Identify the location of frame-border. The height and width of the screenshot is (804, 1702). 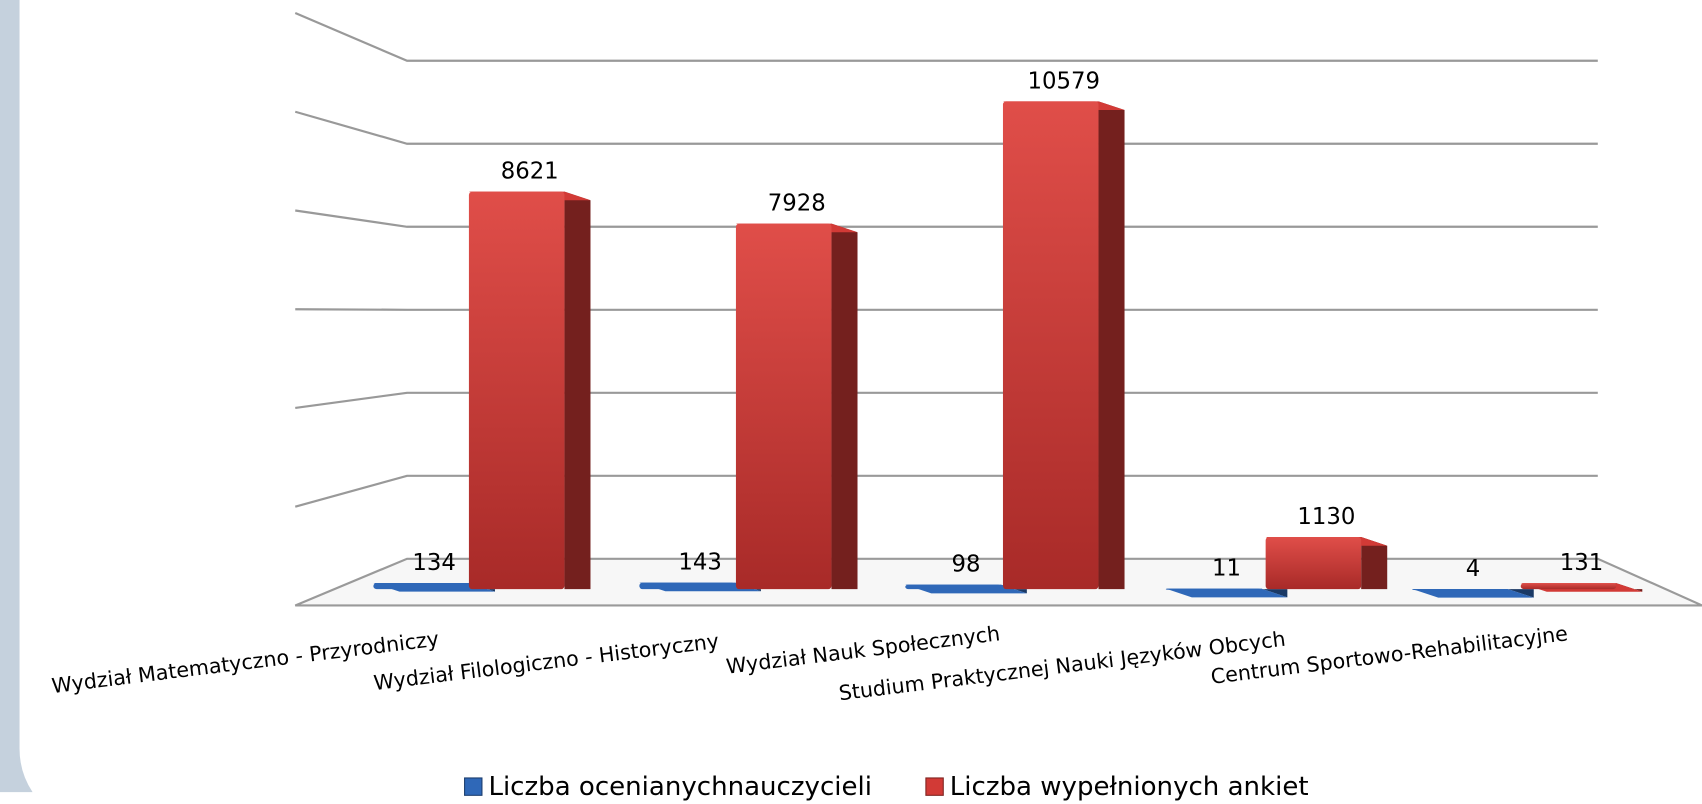
(16, 396).